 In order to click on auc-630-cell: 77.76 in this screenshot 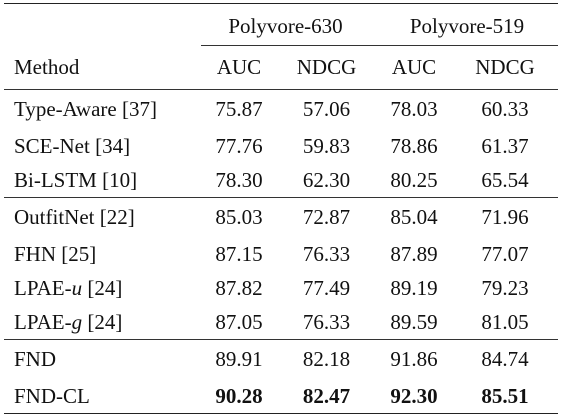, I will do `click(239, 146)`.